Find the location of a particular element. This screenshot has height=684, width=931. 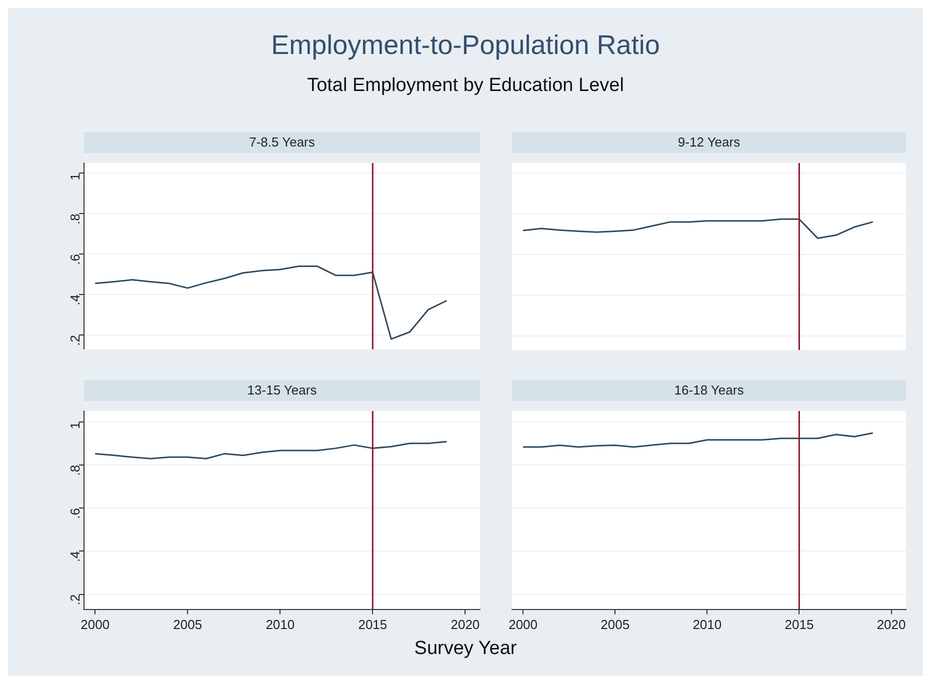

chart-title: 7-8.5 Years is located at coordinates (282, 142).